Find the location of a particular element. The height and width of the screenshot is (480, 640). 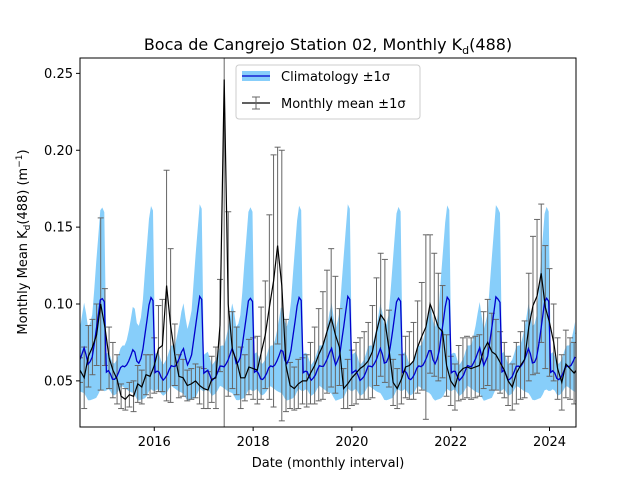

x-axis-label: Date (monthly interval) is located at coordinates (328, 463).